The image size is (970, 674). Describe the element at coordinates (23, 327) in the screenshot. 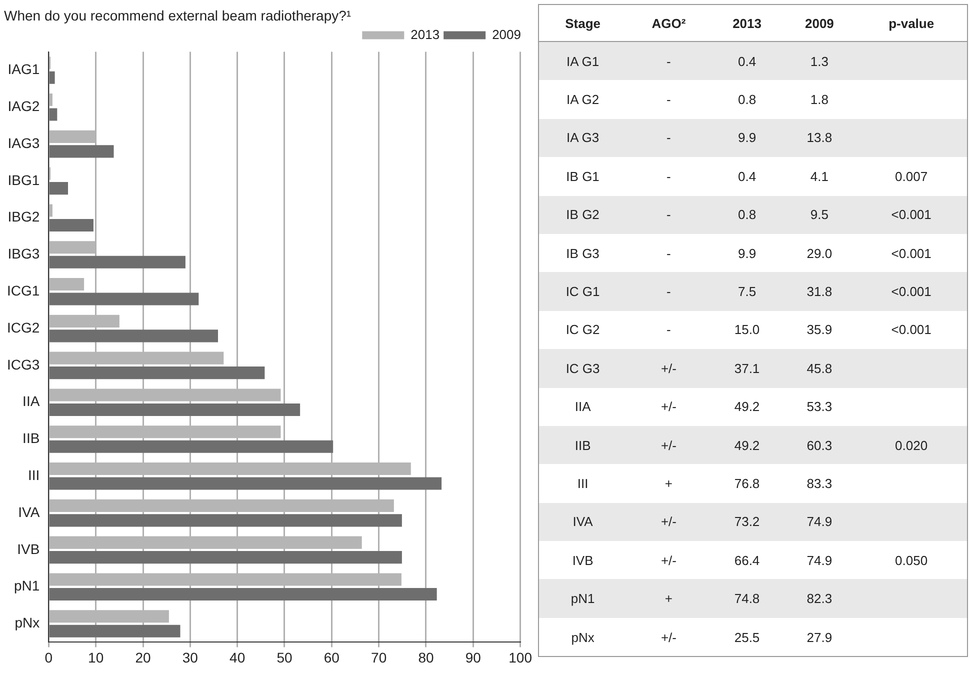

I see `y-tick-label: ICG2` at that location.